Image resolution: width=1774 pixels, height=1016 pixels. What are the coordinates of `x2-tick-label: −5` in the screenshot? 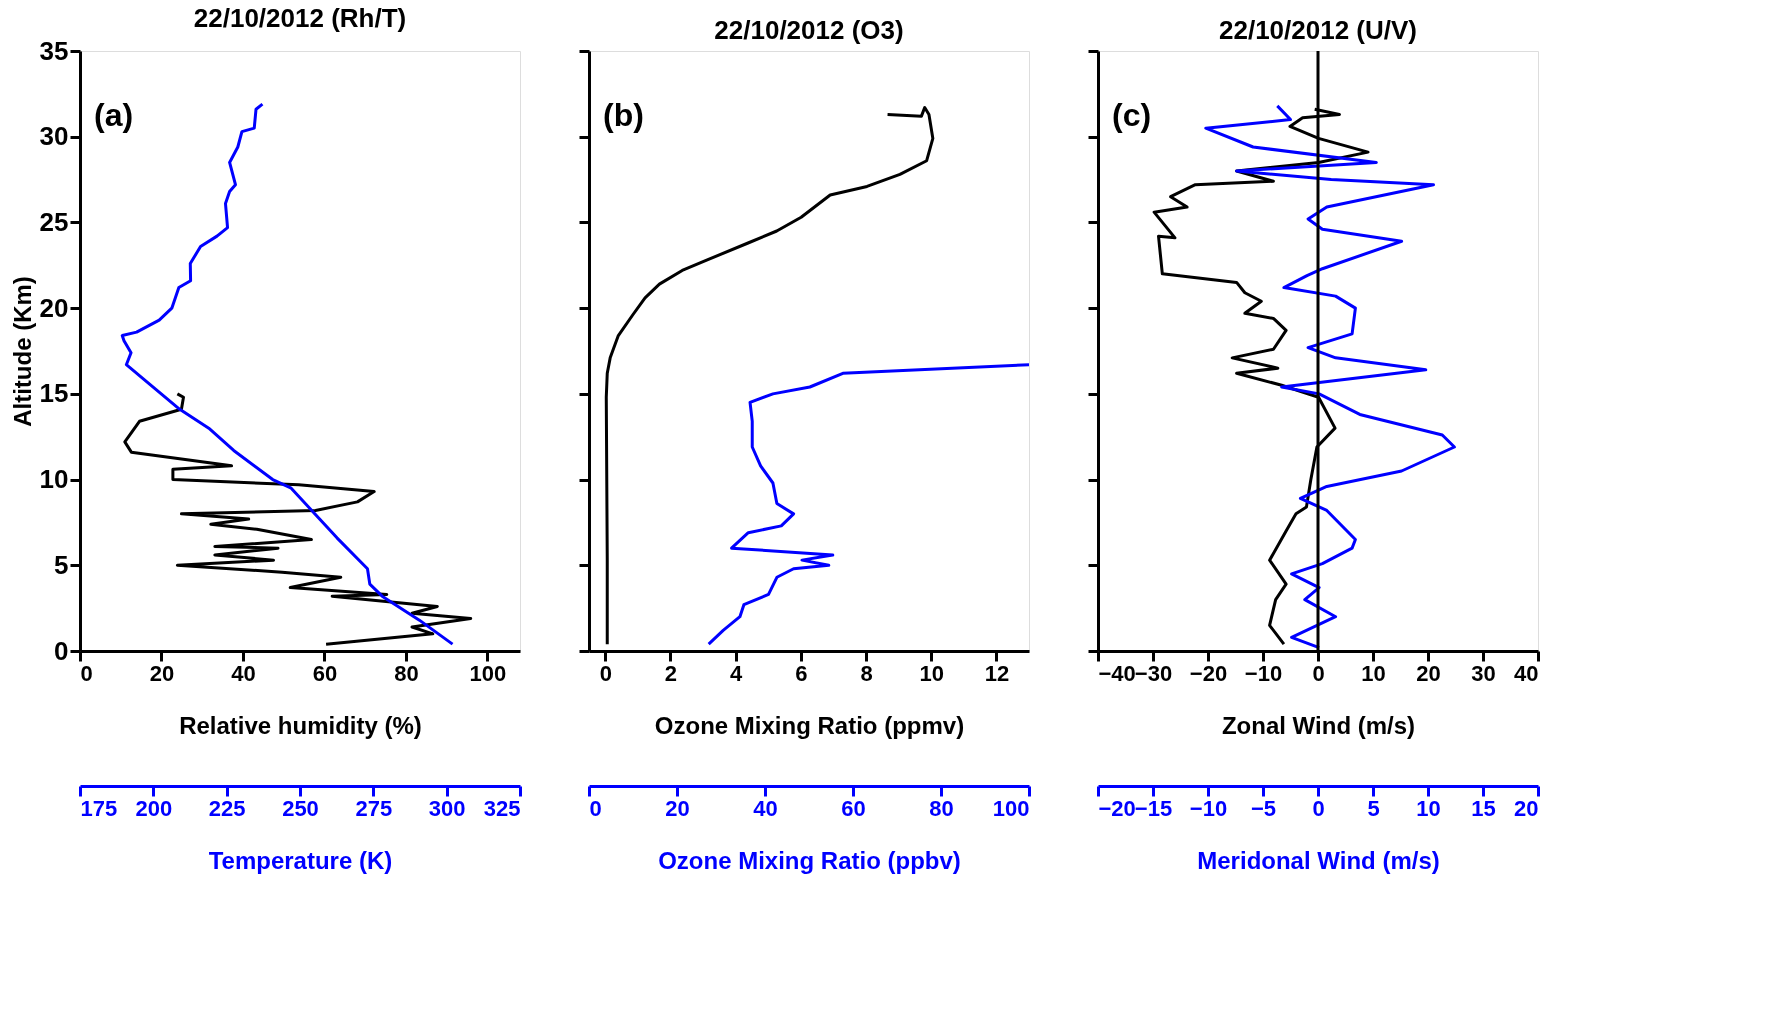 It's located at (1263, 808).